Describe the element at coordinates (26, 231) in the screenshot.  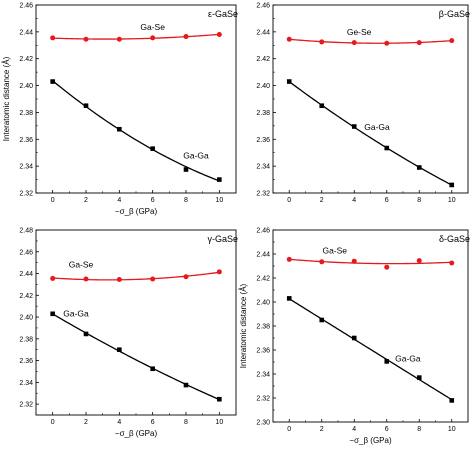
I see `y-tick-label: 2.48` at that location.